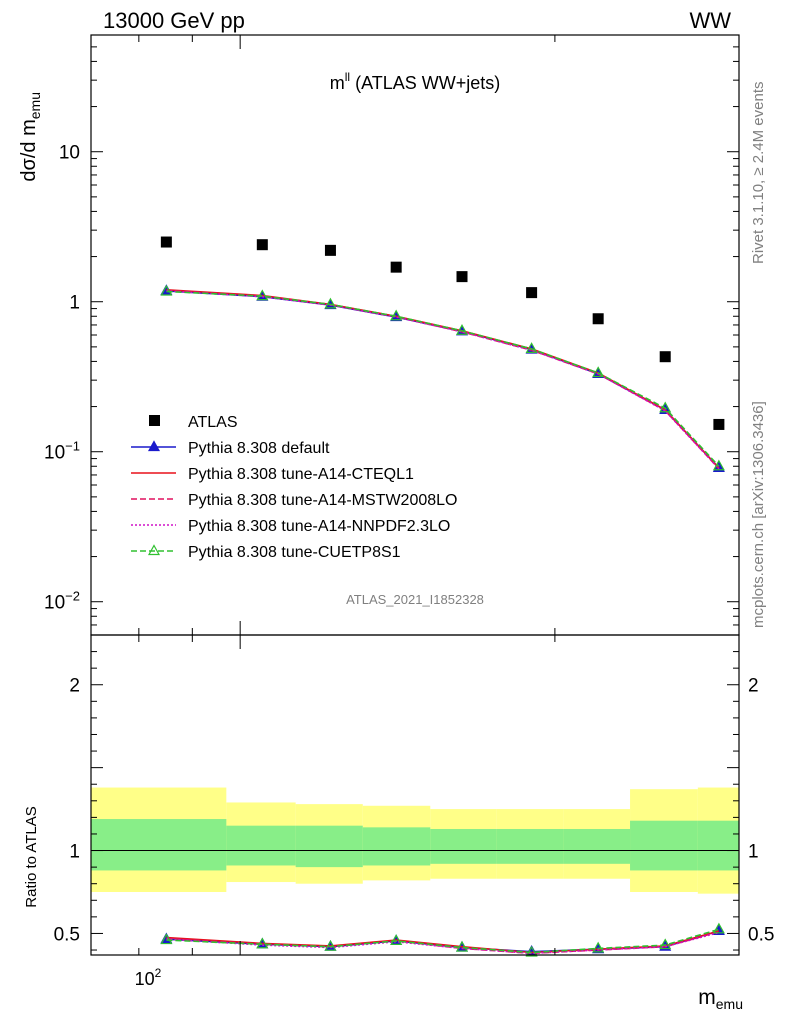  I want to click on y-tick-label-exp: −1, so click(72, 446).